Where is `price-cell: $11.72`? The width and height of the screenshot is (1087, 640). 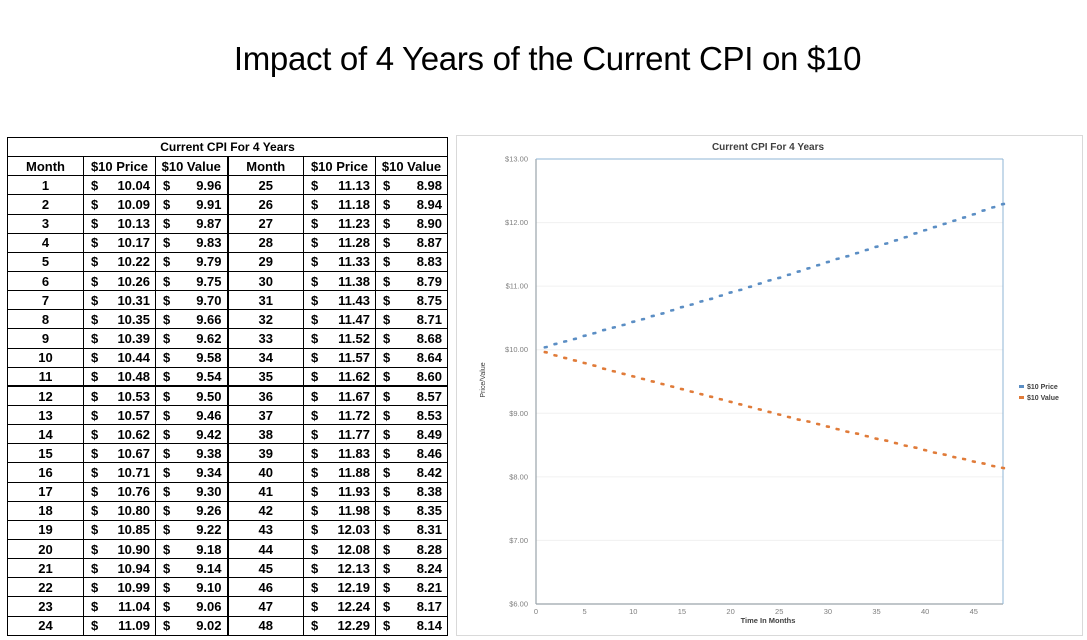
price-cell: $11.72 is located at coordinates (339, 415).